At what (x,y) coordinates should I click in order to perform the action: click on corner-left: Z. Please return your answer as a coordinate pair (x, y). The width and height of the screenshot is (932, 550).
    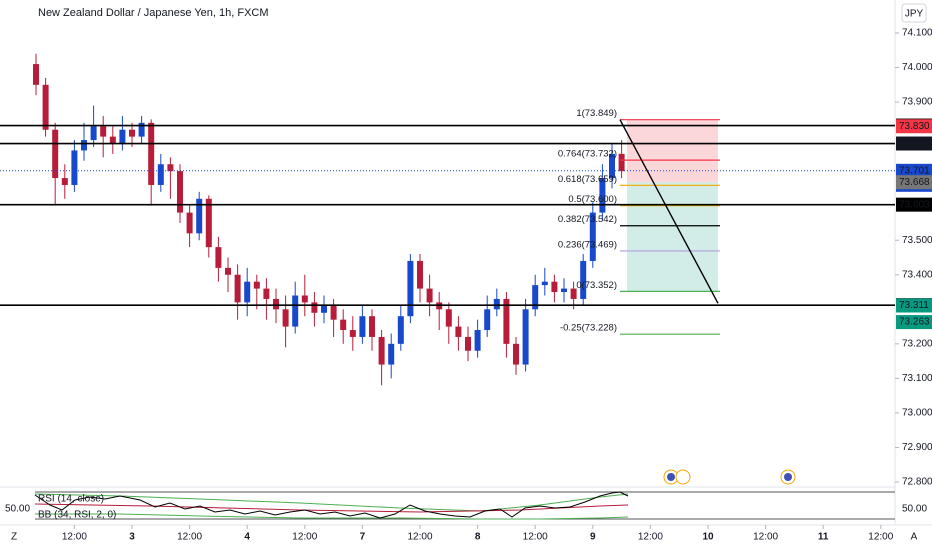
    Looking at the image, I should click on (14, 537).